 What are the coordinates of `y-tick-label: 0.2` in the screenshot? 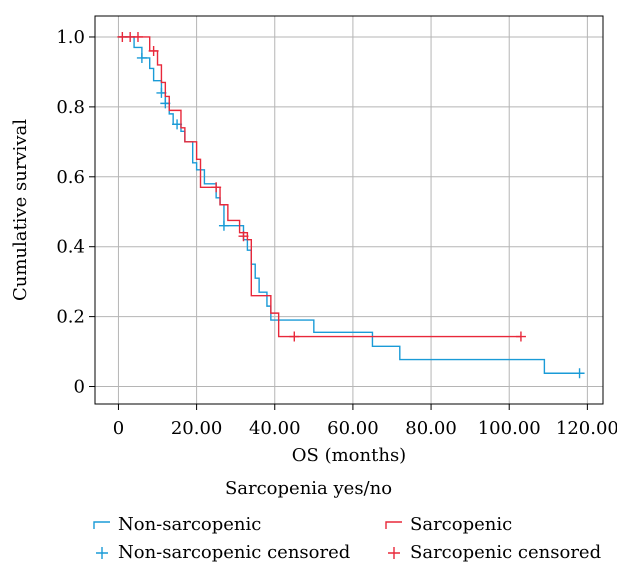 It's located at (70, 317).